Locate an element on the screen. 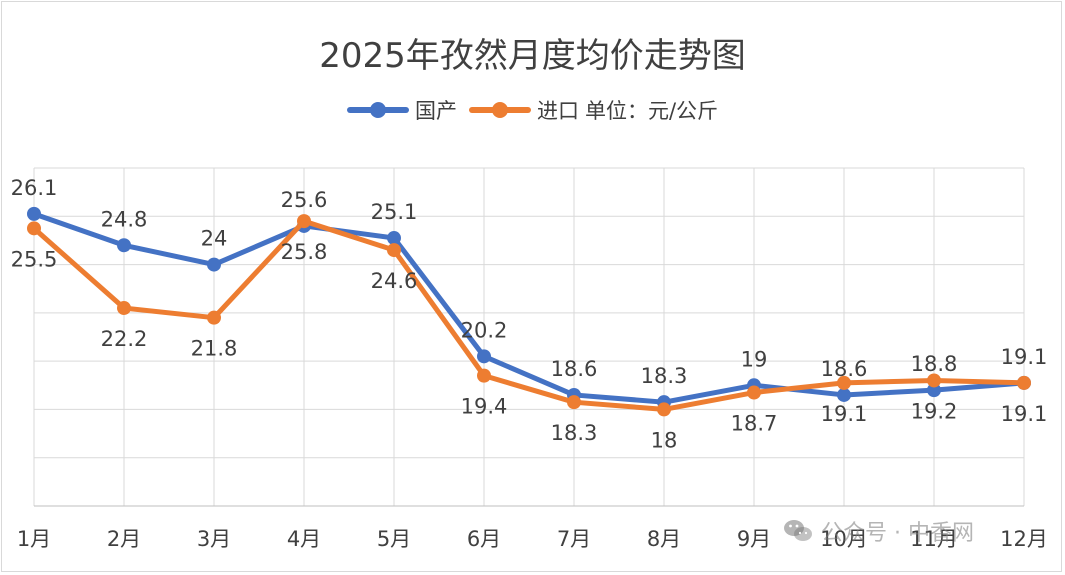 The width and height of the screenshot is (1065, 575). data-label: 24.6 is located at coordinates (394, 281).